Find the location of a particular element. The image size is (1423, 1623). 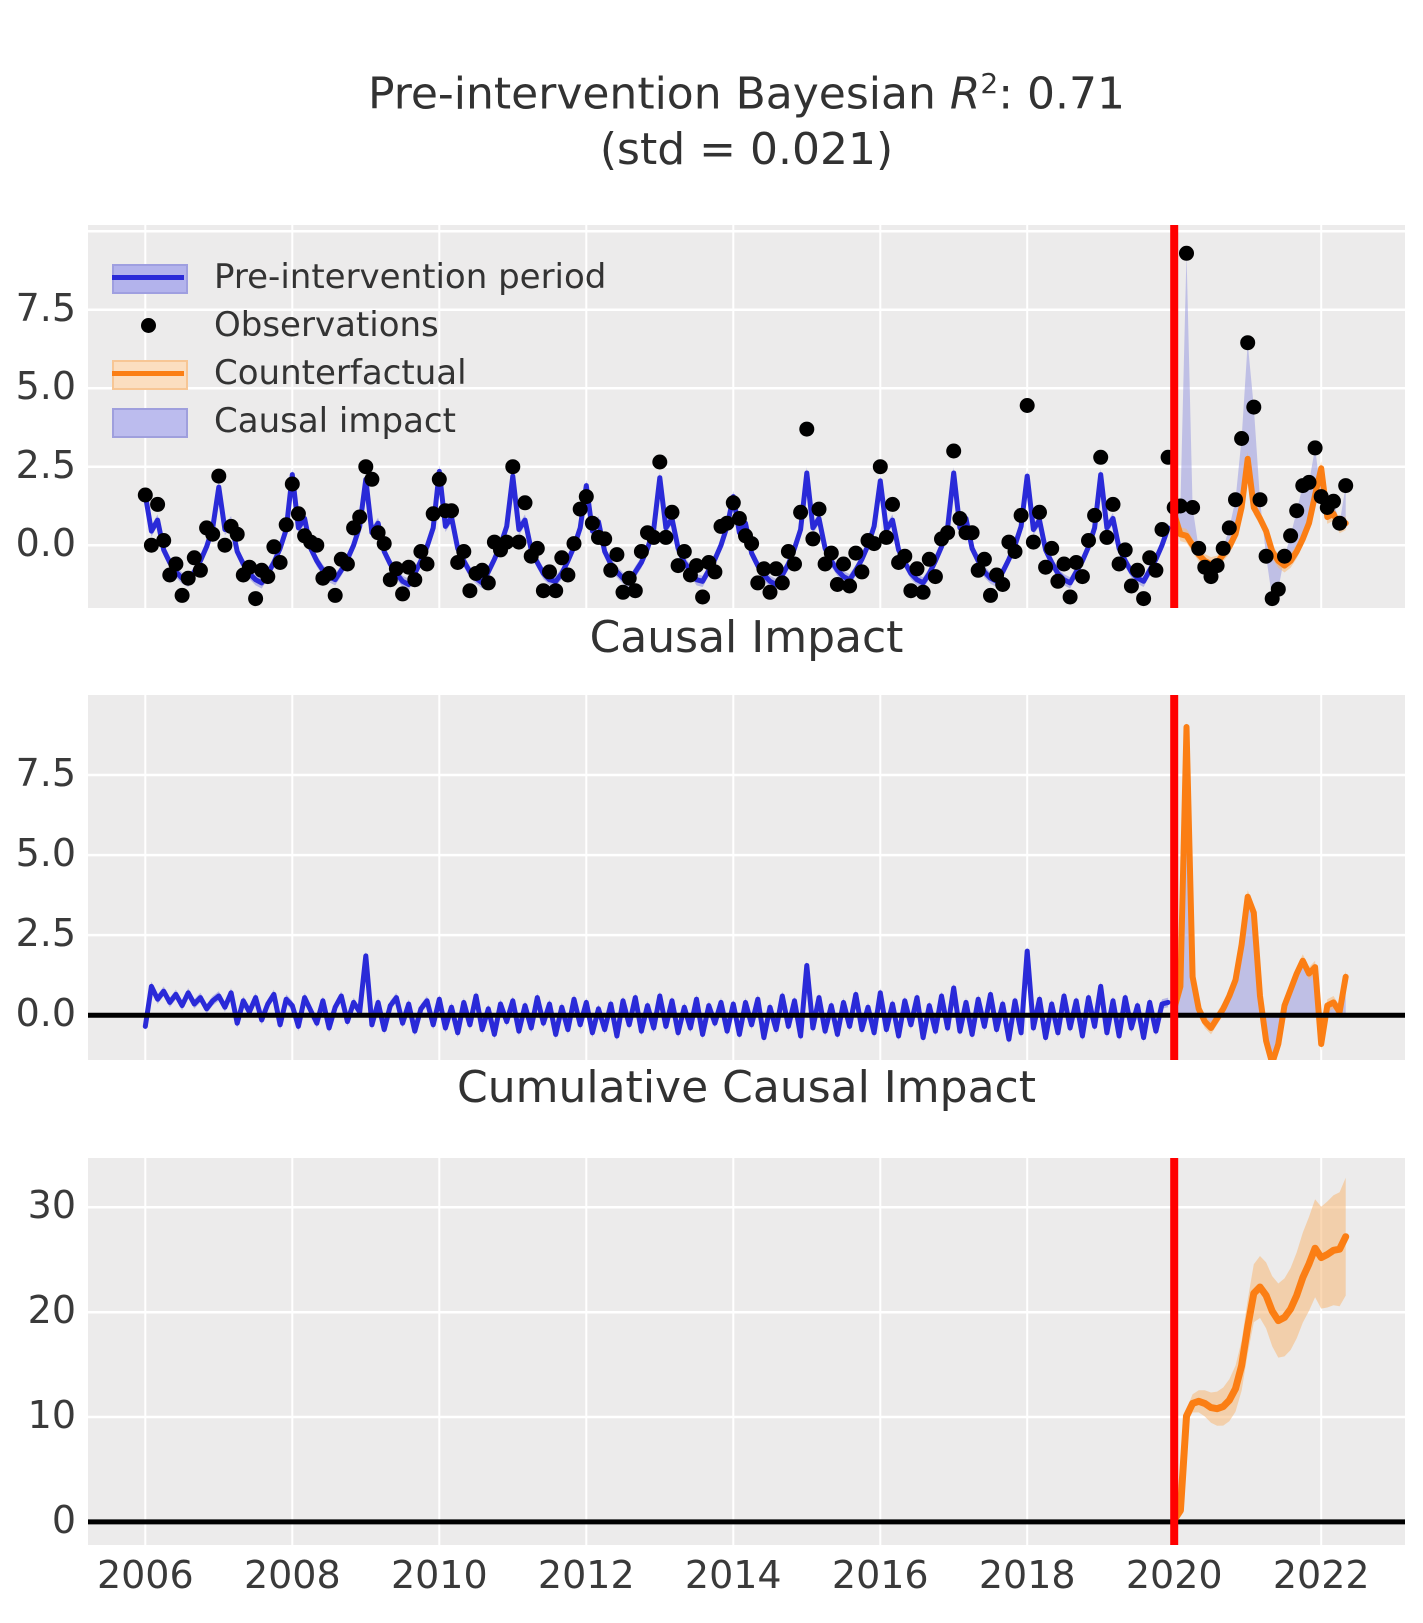

x-tick-label: 2022 is located at coordinates (1321, 1575).